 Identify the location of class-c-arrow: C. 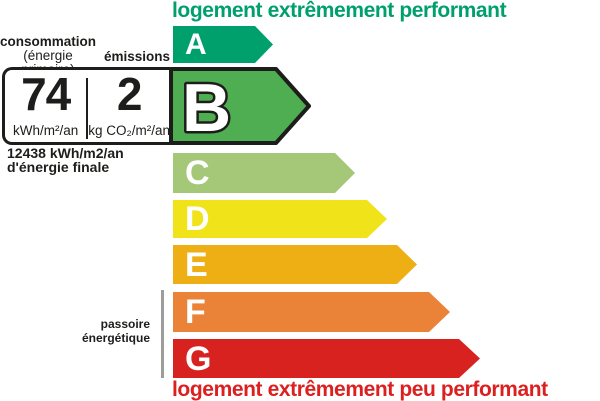
(264, 173).